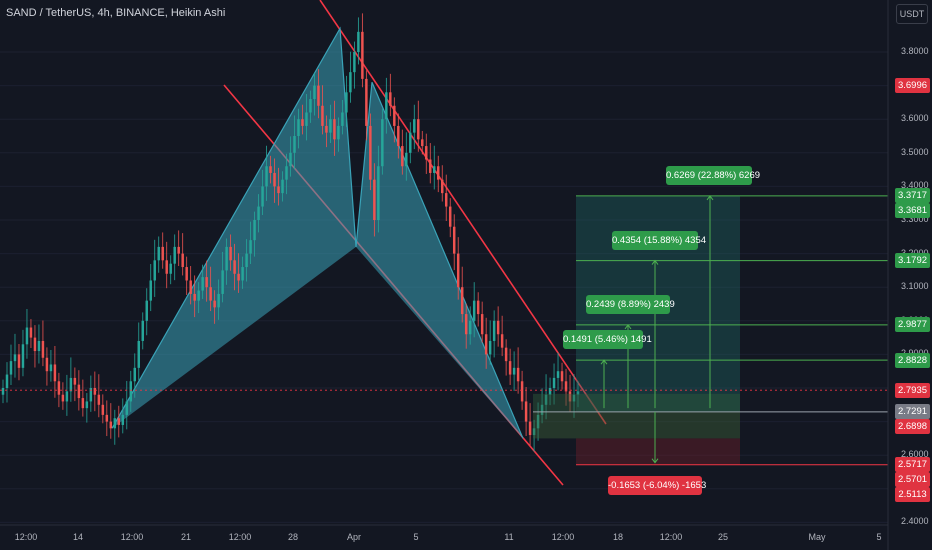 The image size is (932, 550). I want to click on price-tag: 3.1792, so click(912, 261).